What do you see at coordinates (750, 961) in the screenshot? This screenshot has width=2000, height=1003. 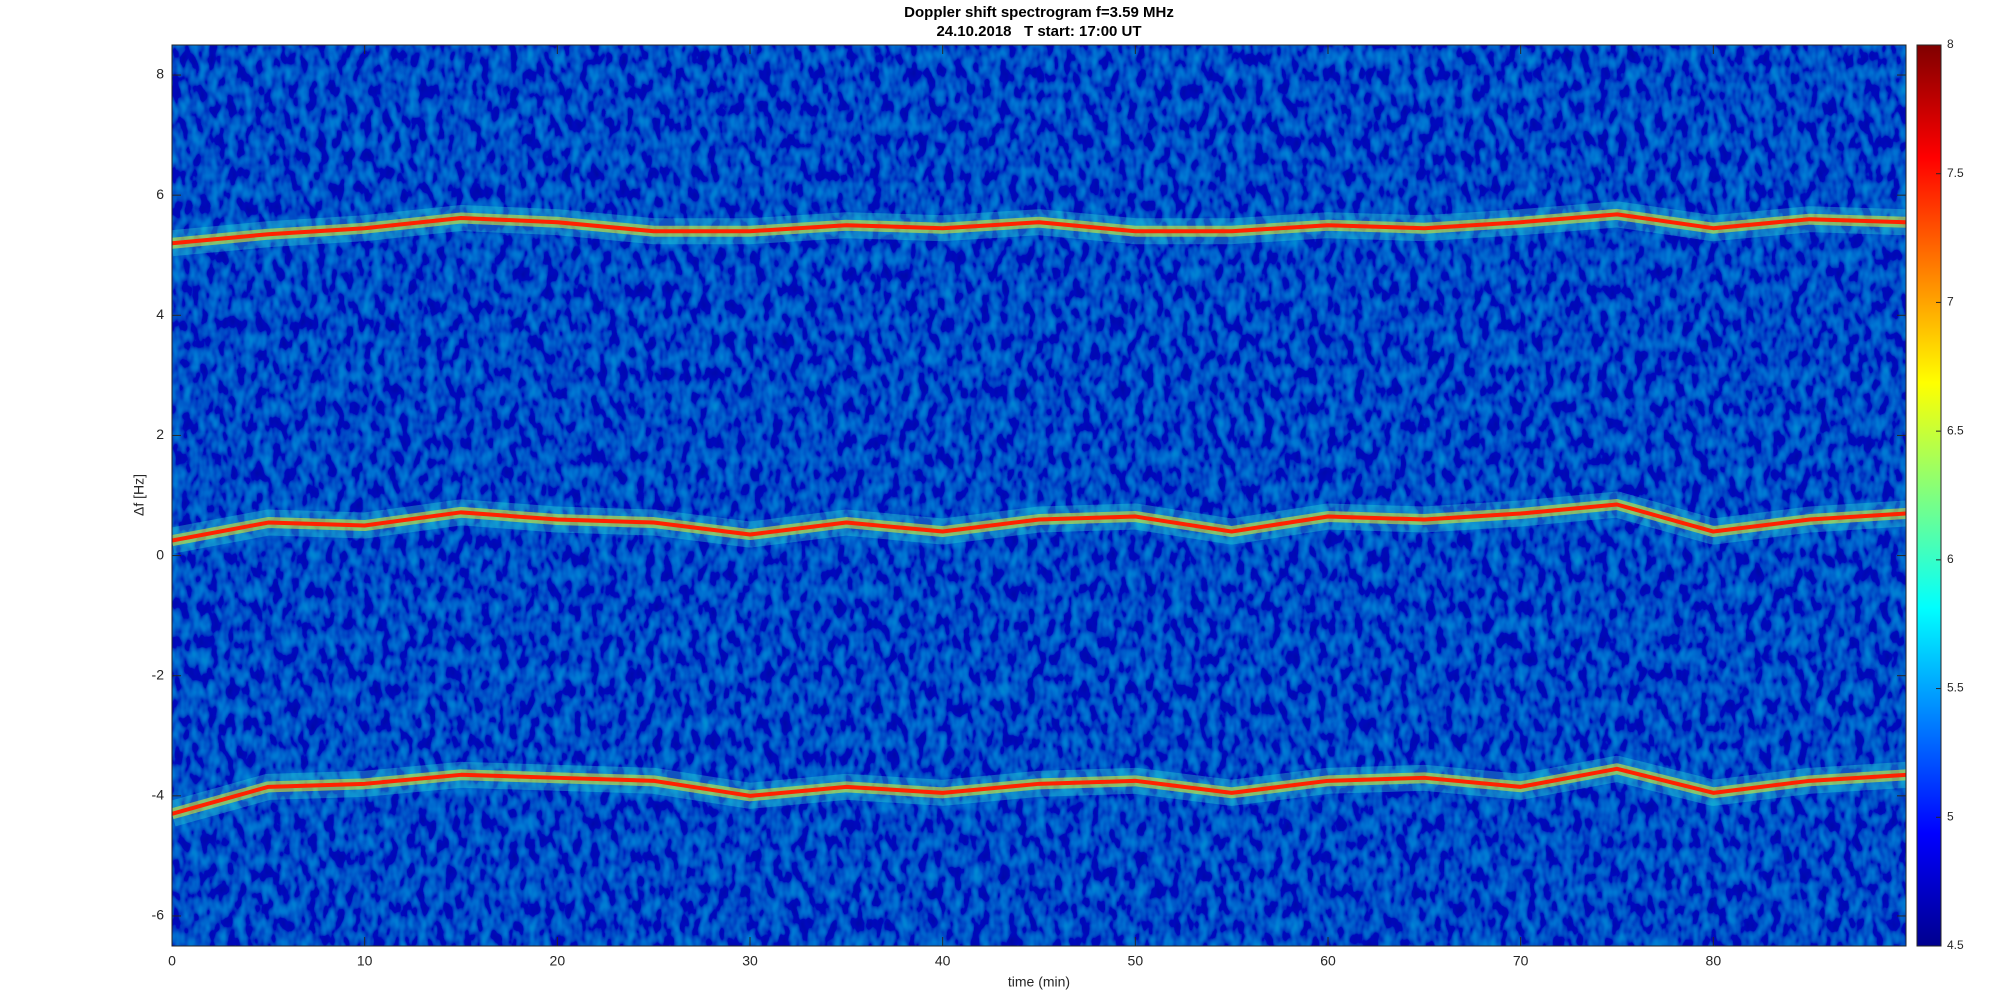 I see `x-tick-label: 30` at bounding box center [750, 961].